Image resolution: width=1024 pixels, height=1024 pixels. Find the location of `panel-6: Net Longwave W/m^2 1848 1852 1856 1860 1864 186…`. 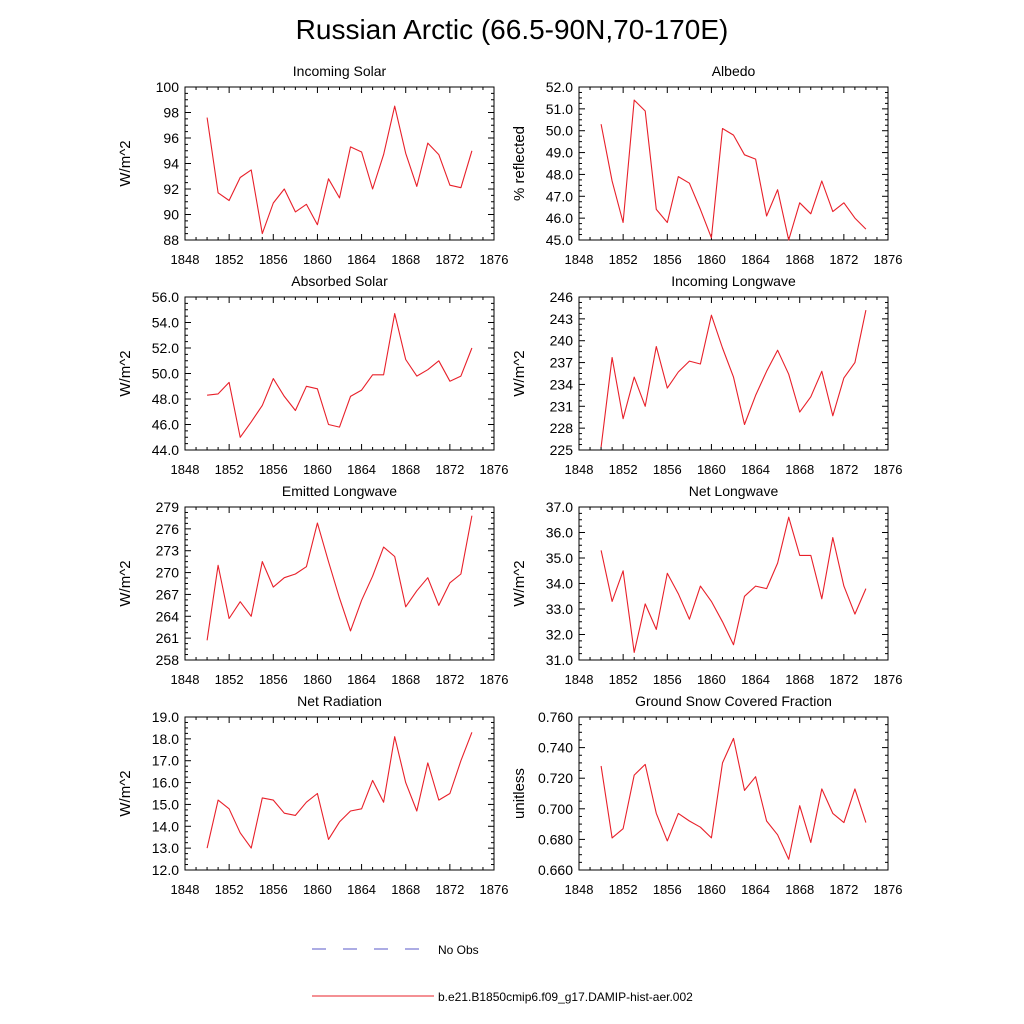

panel-6: Net Longwave W/m^2 1848 1852 1856 1860 1864 186… is located at coordinates (706, 585).